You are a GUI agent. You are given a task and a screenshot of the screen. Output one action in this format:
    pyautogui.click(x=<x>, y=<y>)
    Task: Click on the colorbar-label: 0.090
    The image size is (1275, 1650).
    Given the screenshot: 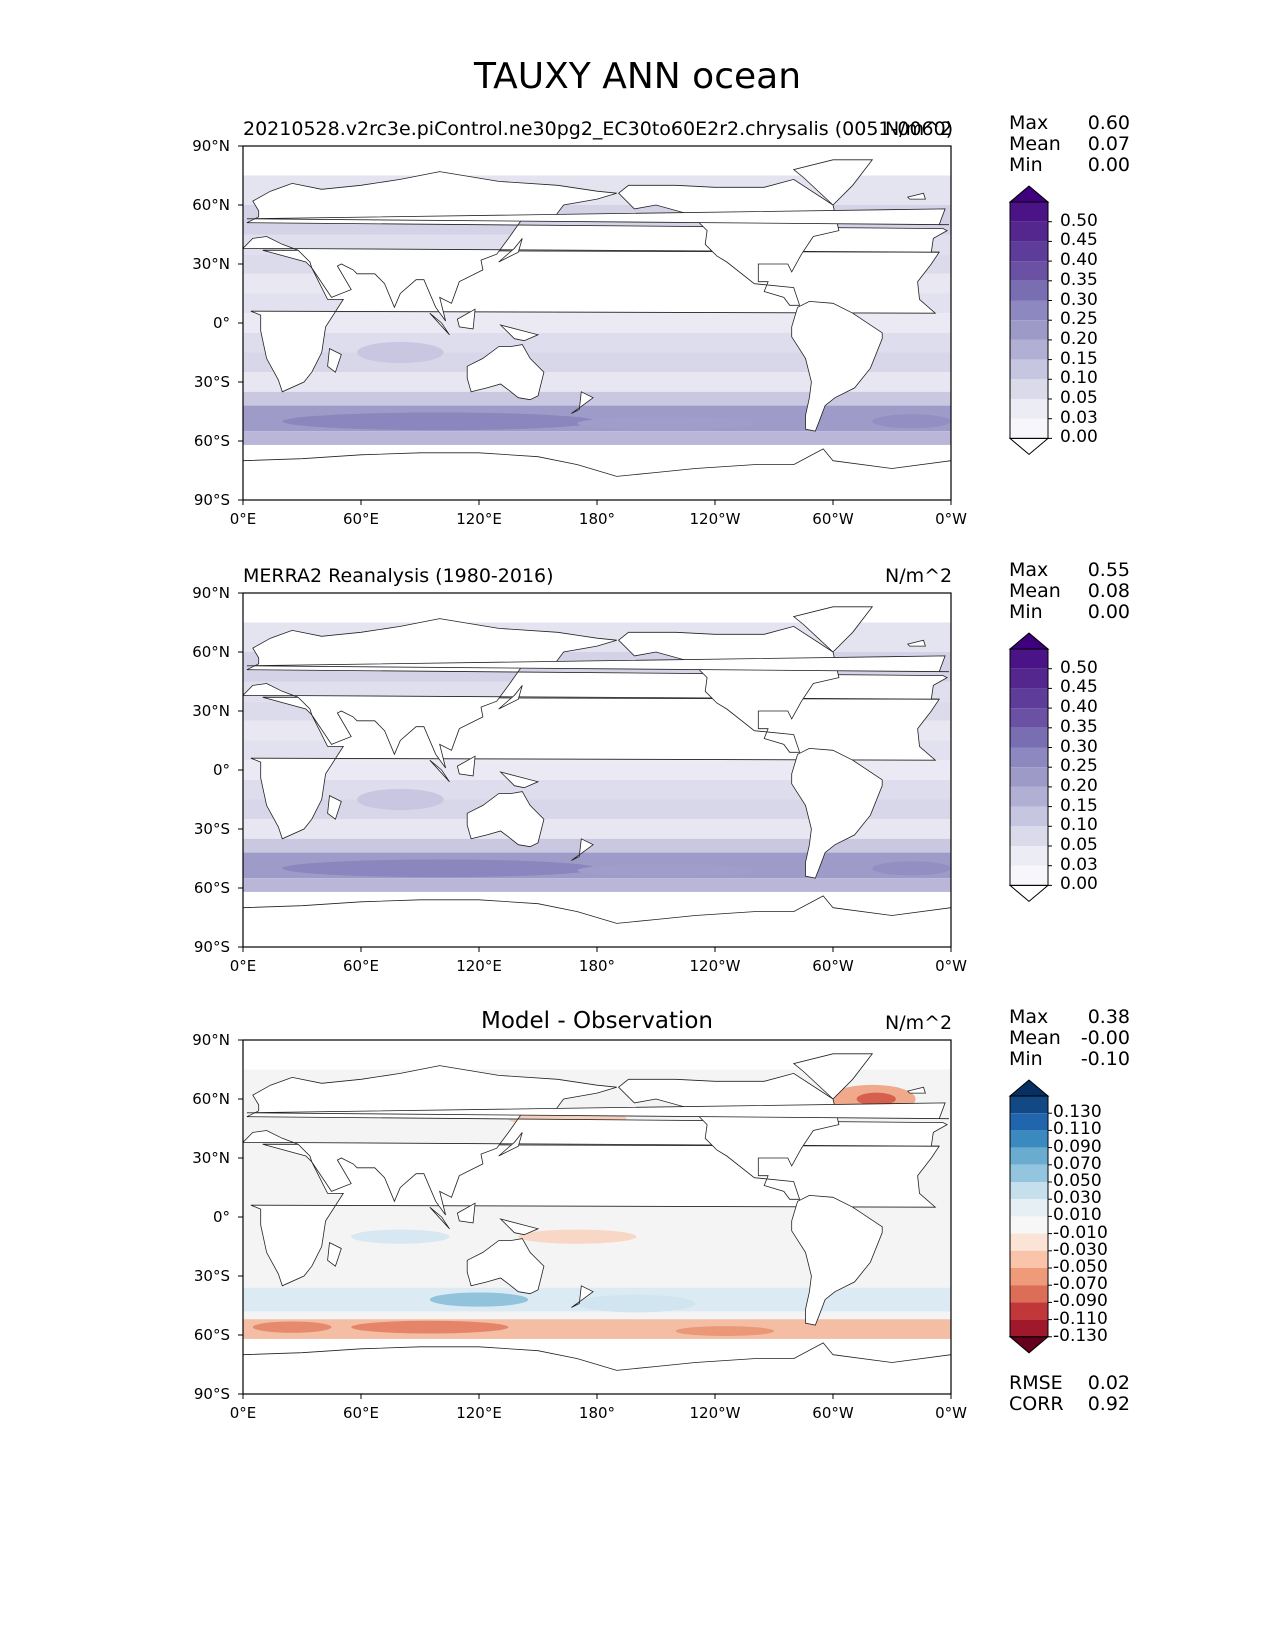 What is the action you would take?
    pyautogui.click(x=1077, y=1146)
    